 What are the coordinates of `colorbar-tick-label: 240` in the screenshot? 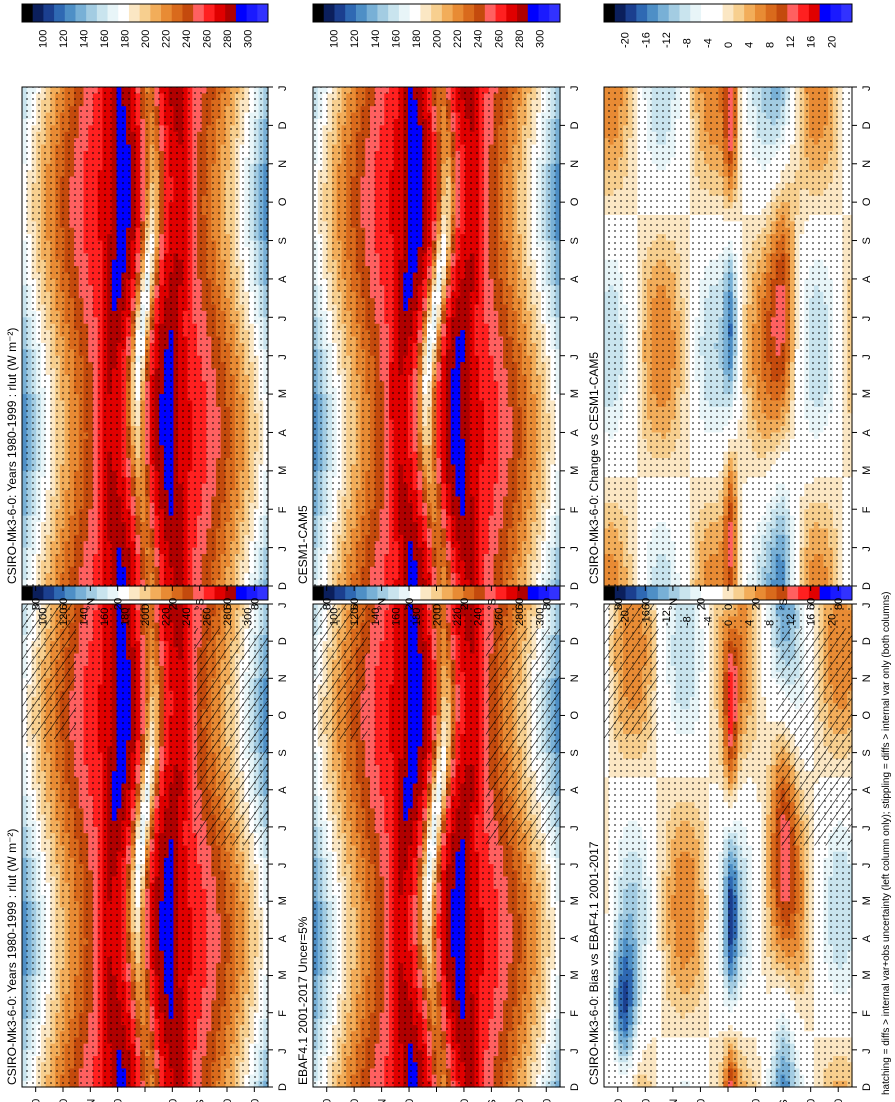 It's located at (187, 617).